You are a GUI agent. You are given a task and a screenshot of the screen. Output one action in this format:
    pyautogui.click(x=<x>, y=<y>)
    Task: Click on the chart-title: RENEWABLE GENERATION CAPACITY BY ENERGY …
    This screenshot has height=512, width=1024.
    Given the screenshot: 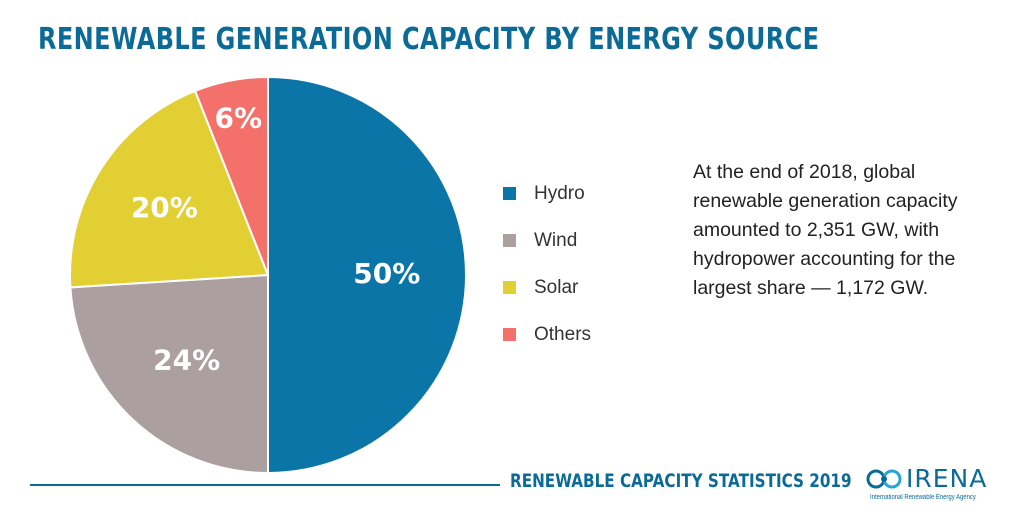 What is the action you would take?
    pyautogui.click(x=429, y=39)
    